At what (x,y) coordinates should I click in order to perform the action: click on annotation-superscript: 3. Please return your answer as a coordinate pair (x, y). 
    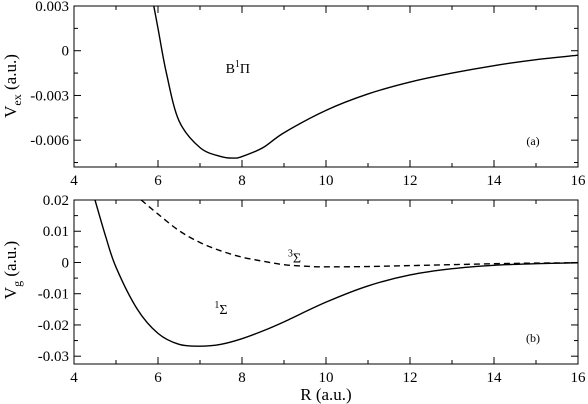
    Looking at the image, I should click on (290, 253).